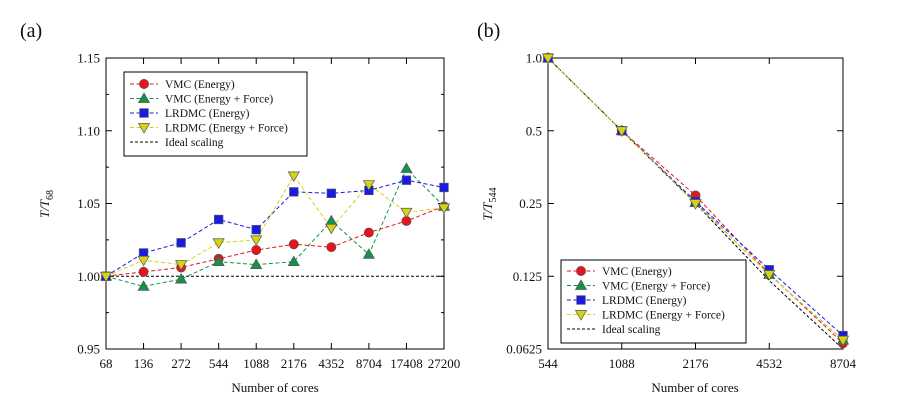 Image resolution: width=910 pixels, height=406 pixels. I want to click on panel-b-y-axis-label: T/T544, so click(489, 203).